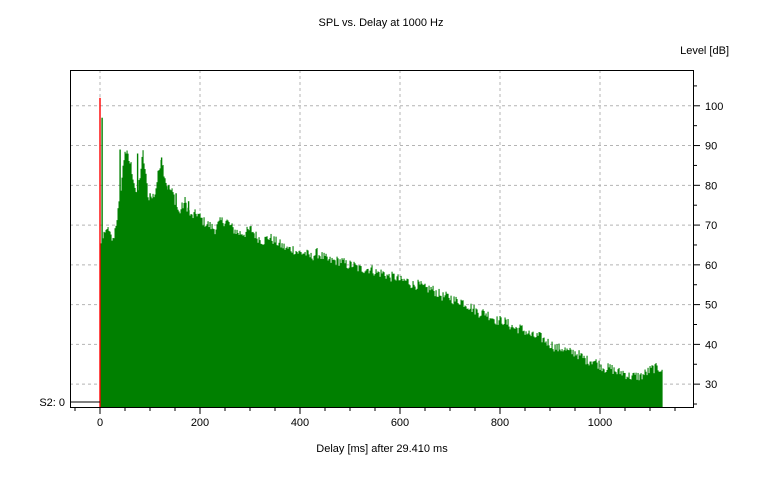  What do you see at coordinates (711, 345) in the screenshot?
I see `y-tick-label: 40` at bounding box center [711, 345].